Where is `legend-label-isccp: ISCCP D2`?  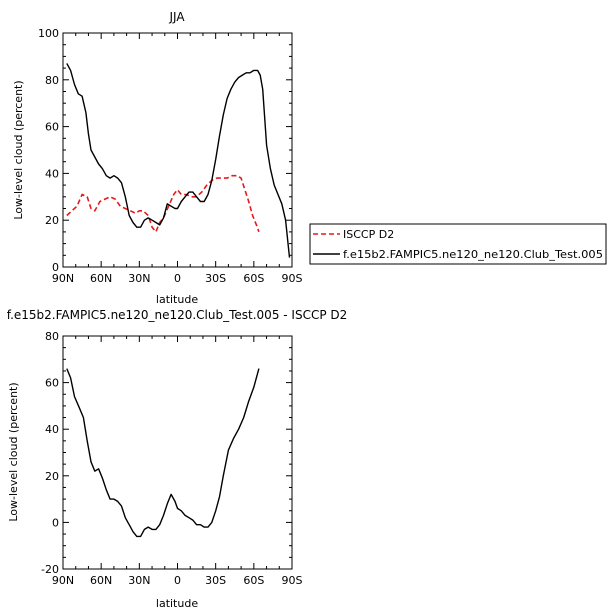 legend-label-isccp: ISCCP D2 is located at coordinates (368, 234).